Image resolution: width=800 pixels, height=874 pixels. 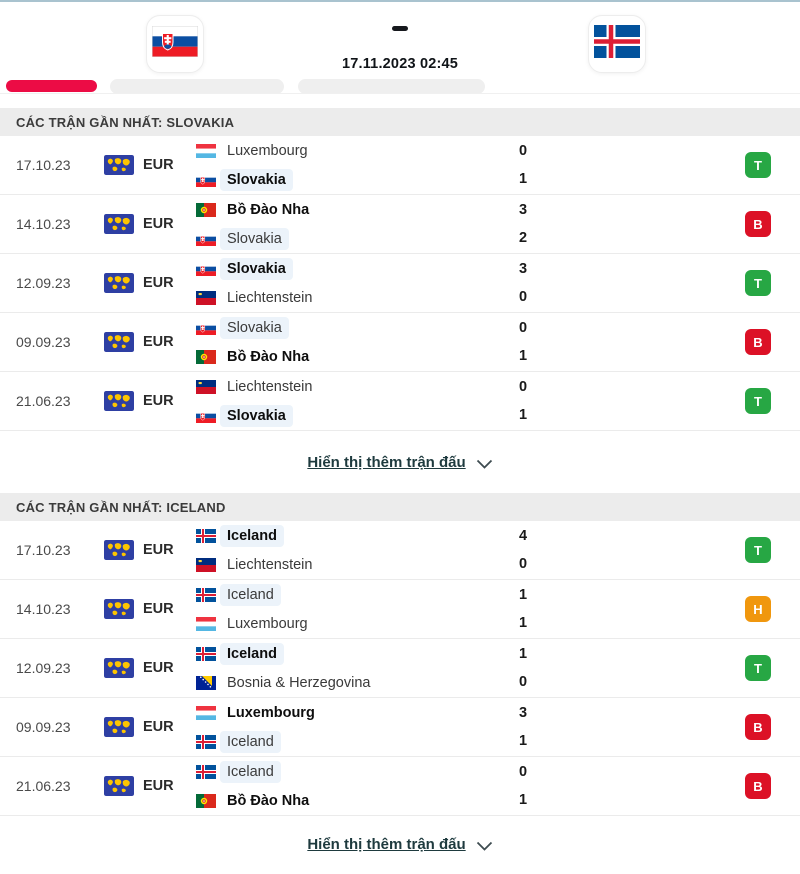 I want to click on match-row: 09.09.23 EUR Slovakia Bồ Đ, so click(x=400, y=342).